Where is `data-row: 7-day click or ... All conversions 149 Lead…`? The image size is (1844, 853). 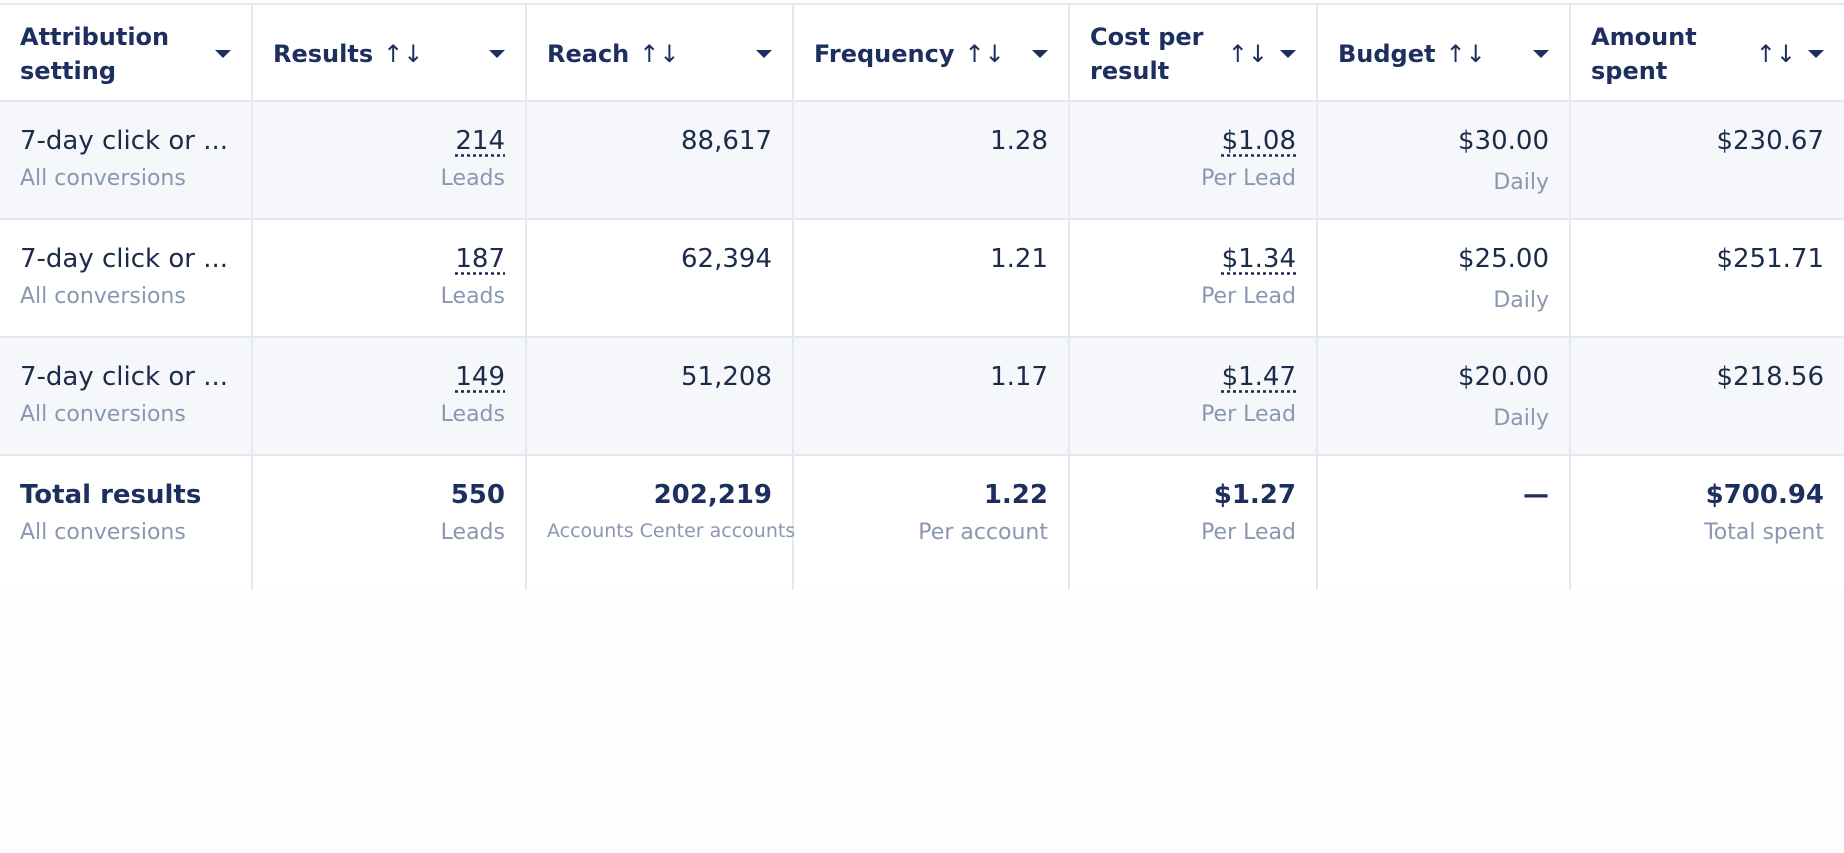
data-row: 7-day click or ... All conversions 149 Lead… is located at coordinates (922, 397).